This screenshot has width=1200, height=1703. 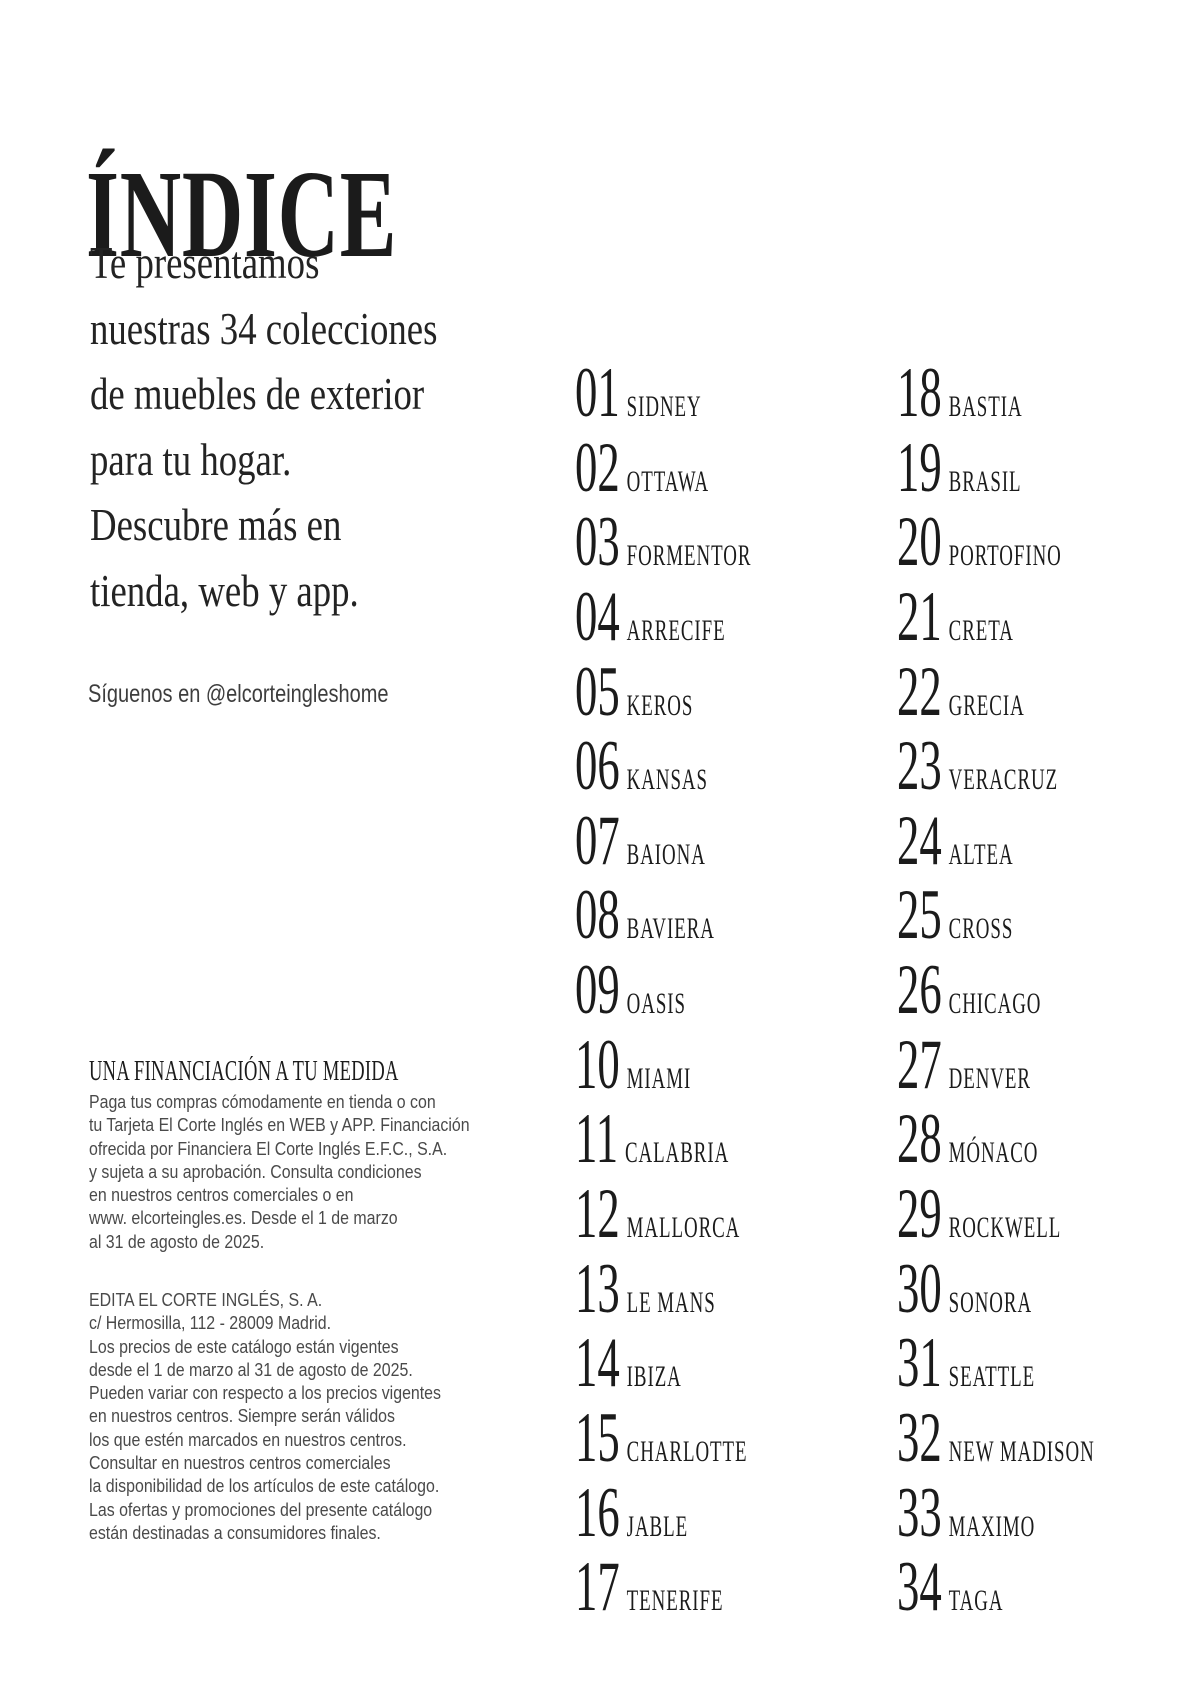 I want to click on collection-name: GRECIA, so click(x=986, y=705).